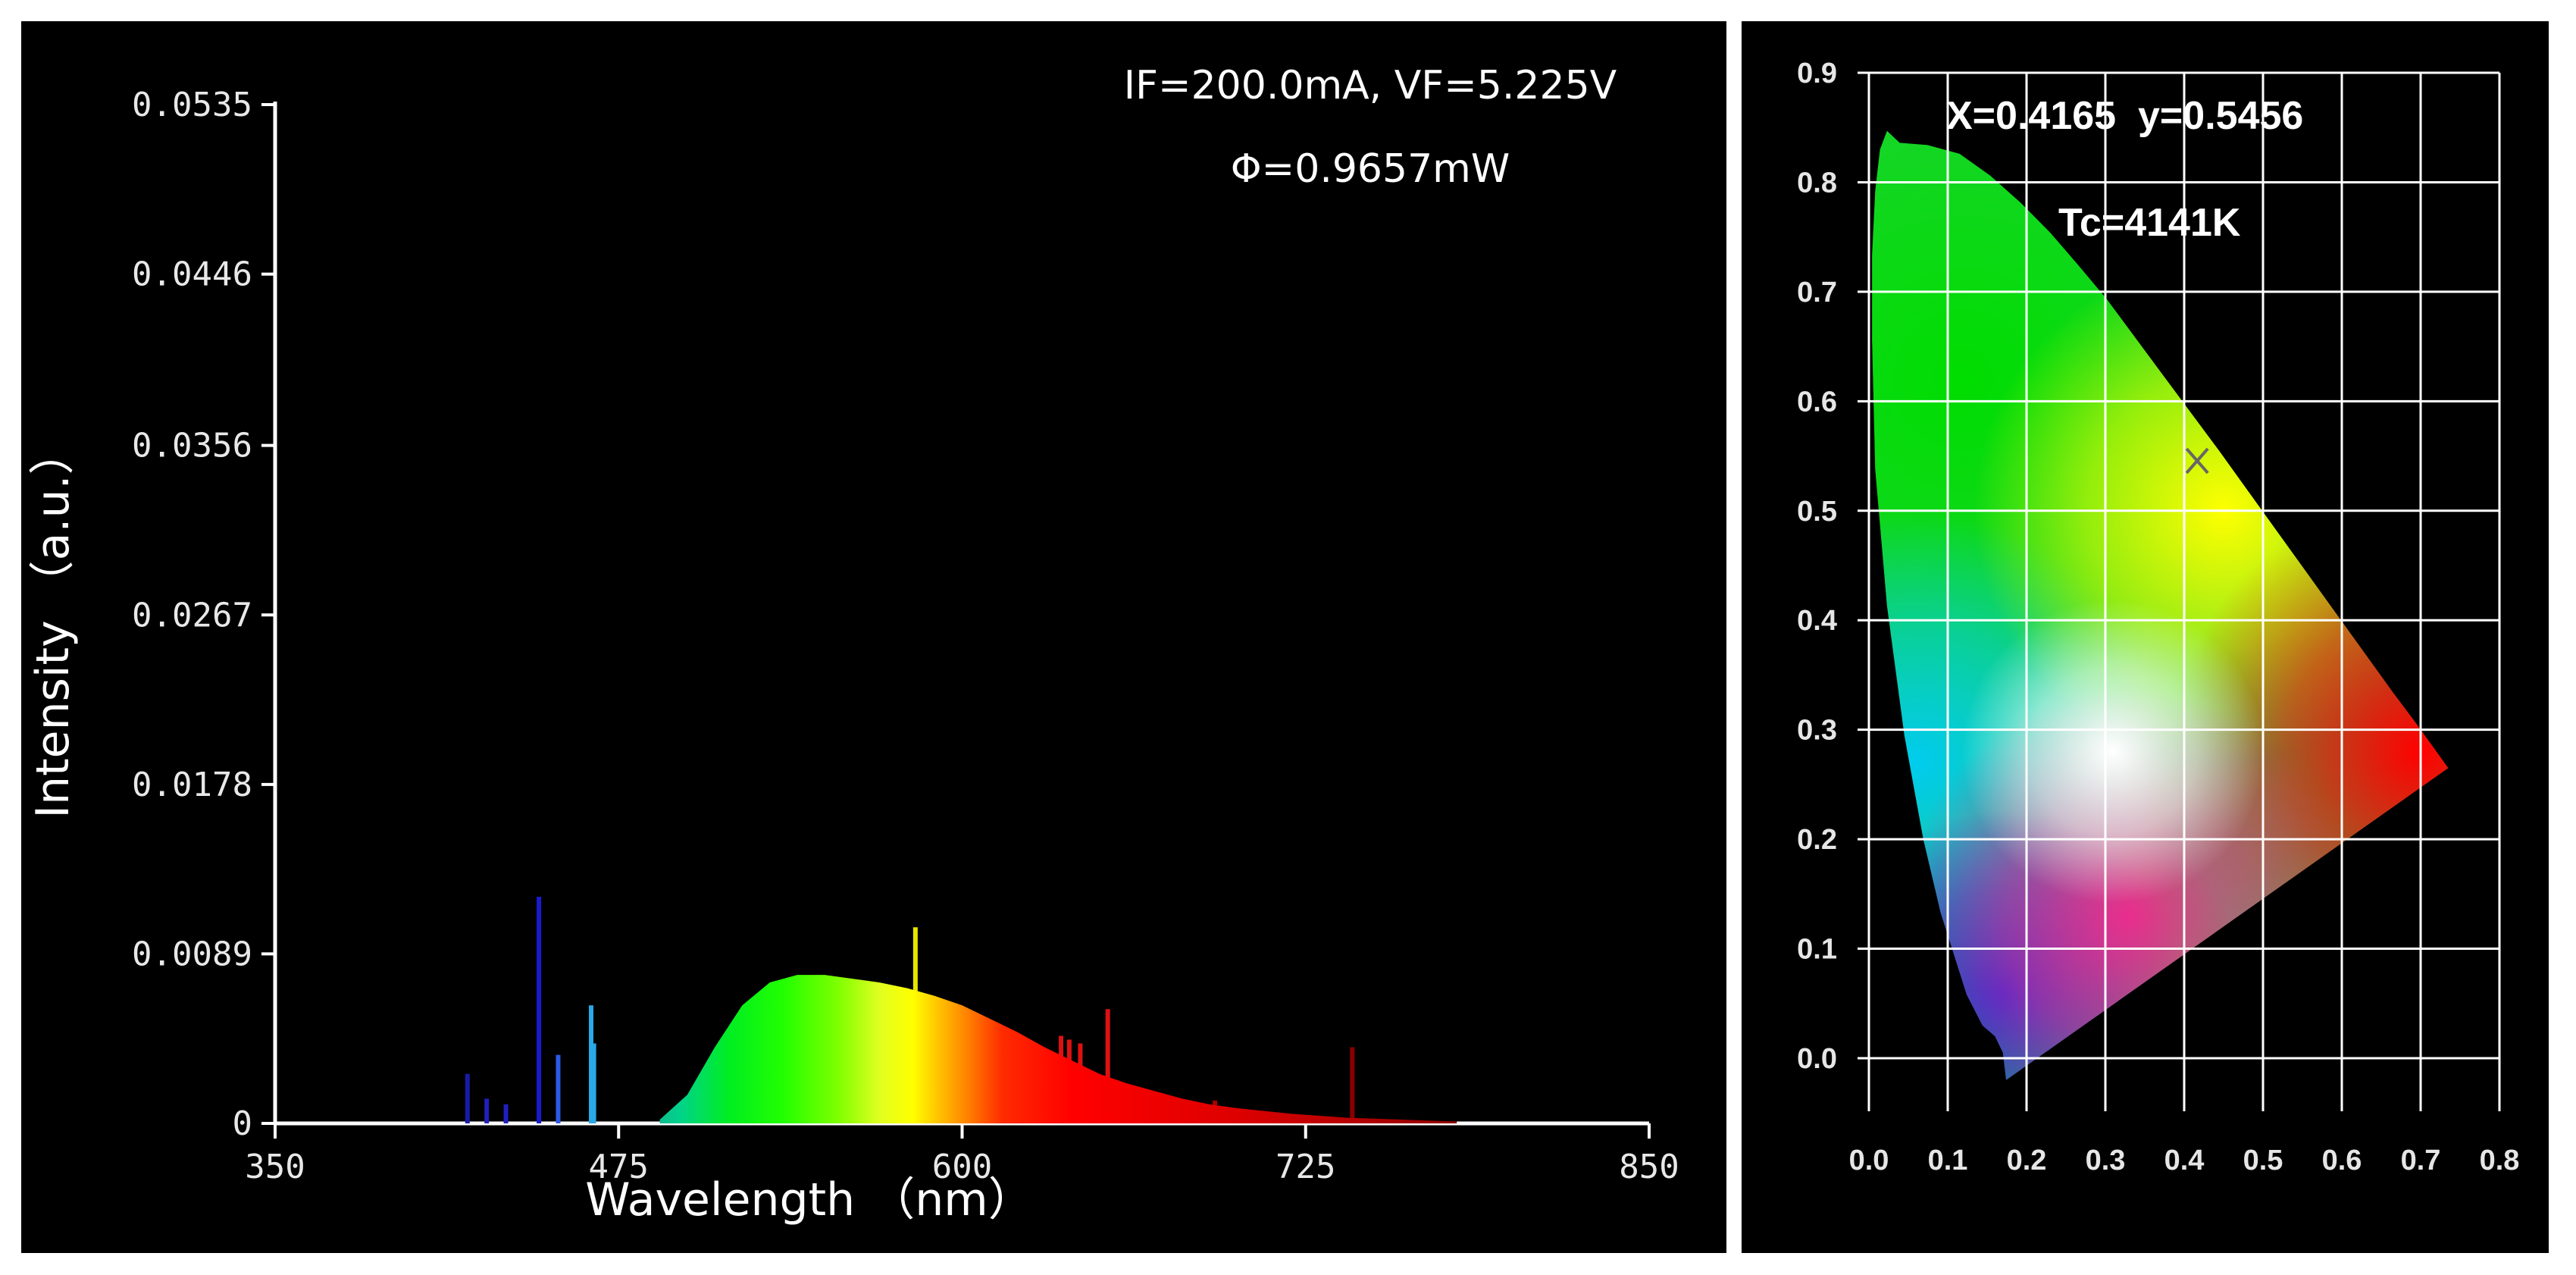 The image size is (2576, 1275). What do you see at coordinates (2150, 223) in the screenshot?
I see `cie-annotation-color-temperature: Tc=4141K` at bounding box center [2150, 223].